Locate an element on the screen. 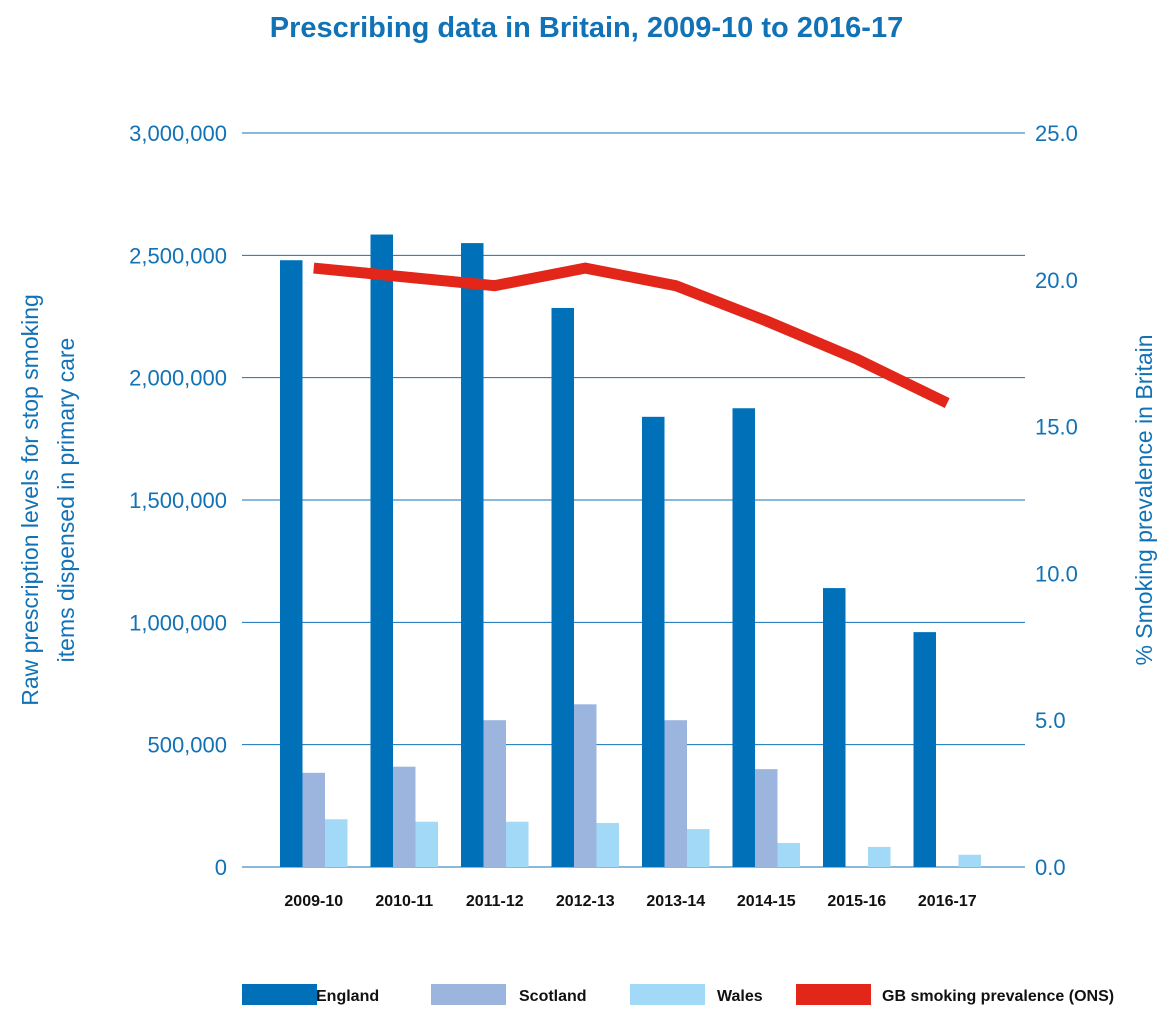 Image resolution: width=1173 pixels, height=1010 pixels. right-axis-ticks: 0.0 5.0 10.0 15.0 20.0 25.0 is located at coordinates (1056, 500).